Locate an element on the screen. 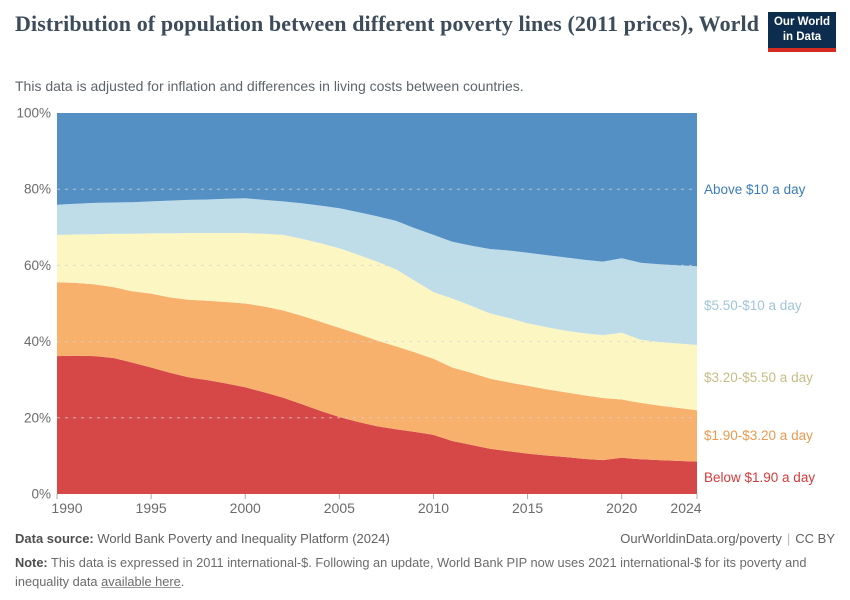 Image resolution: width=850 pixels, height=600 pixels. y-axis-label-80: 80% is located at coordinates (37, 189).